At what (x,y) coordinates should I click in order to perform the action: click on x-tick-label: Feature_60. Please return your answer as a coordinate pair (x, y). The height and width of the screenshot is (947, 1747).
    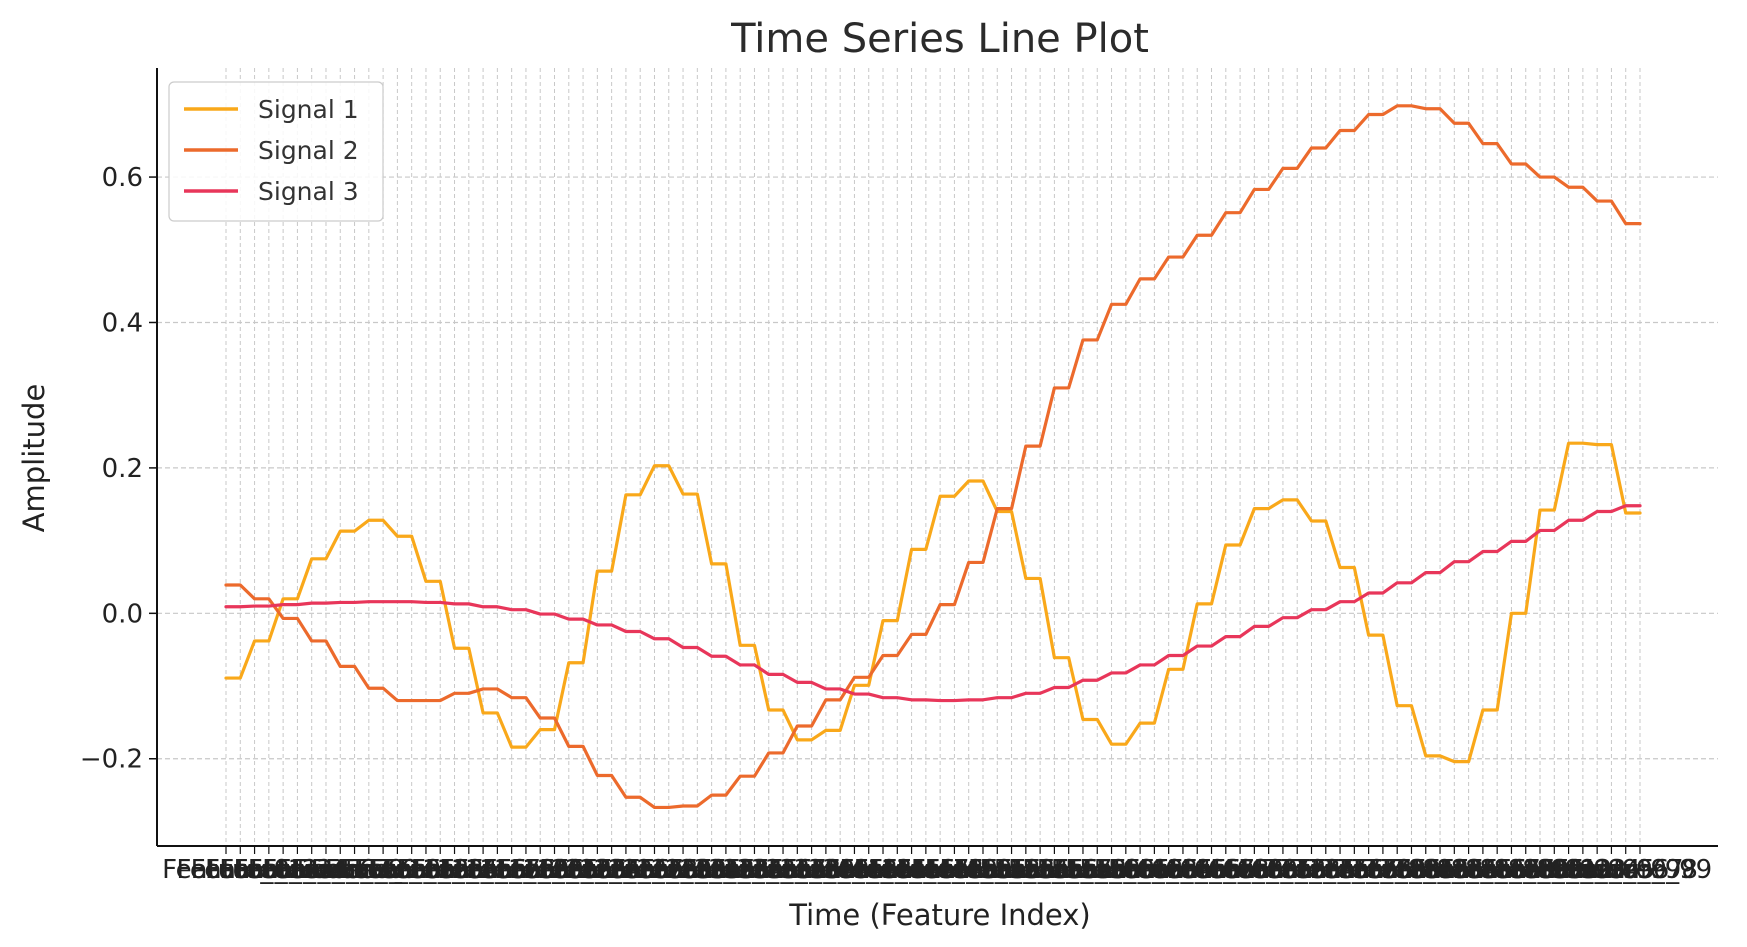
    Looking at the image, I should click on (1083, 870).